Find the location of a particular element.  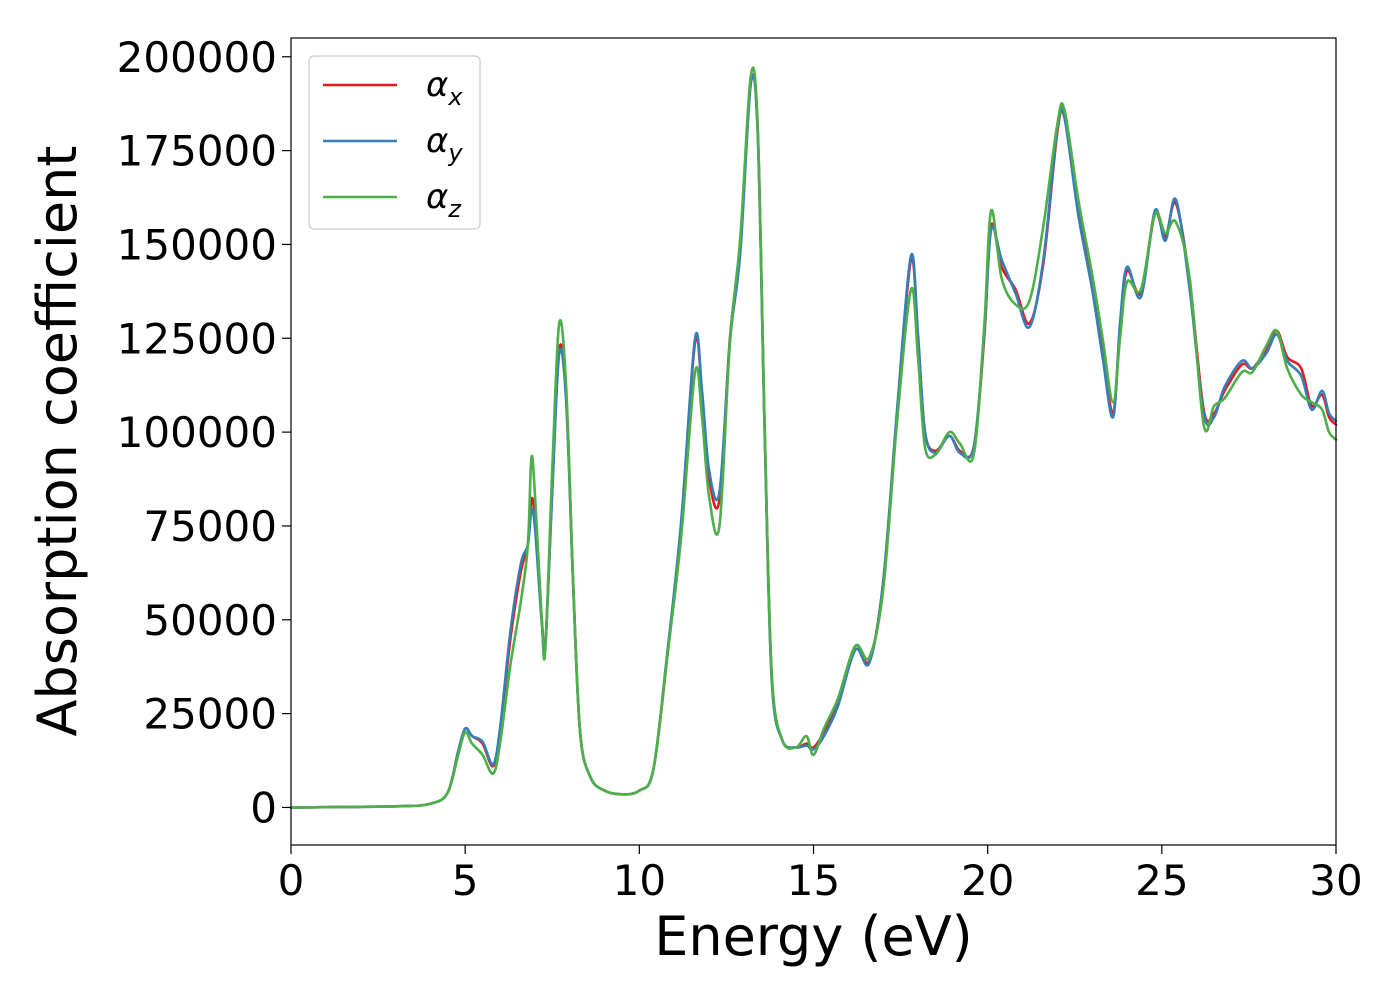

legend-label-alpha-x: αx is located at coordinates (444, 88).